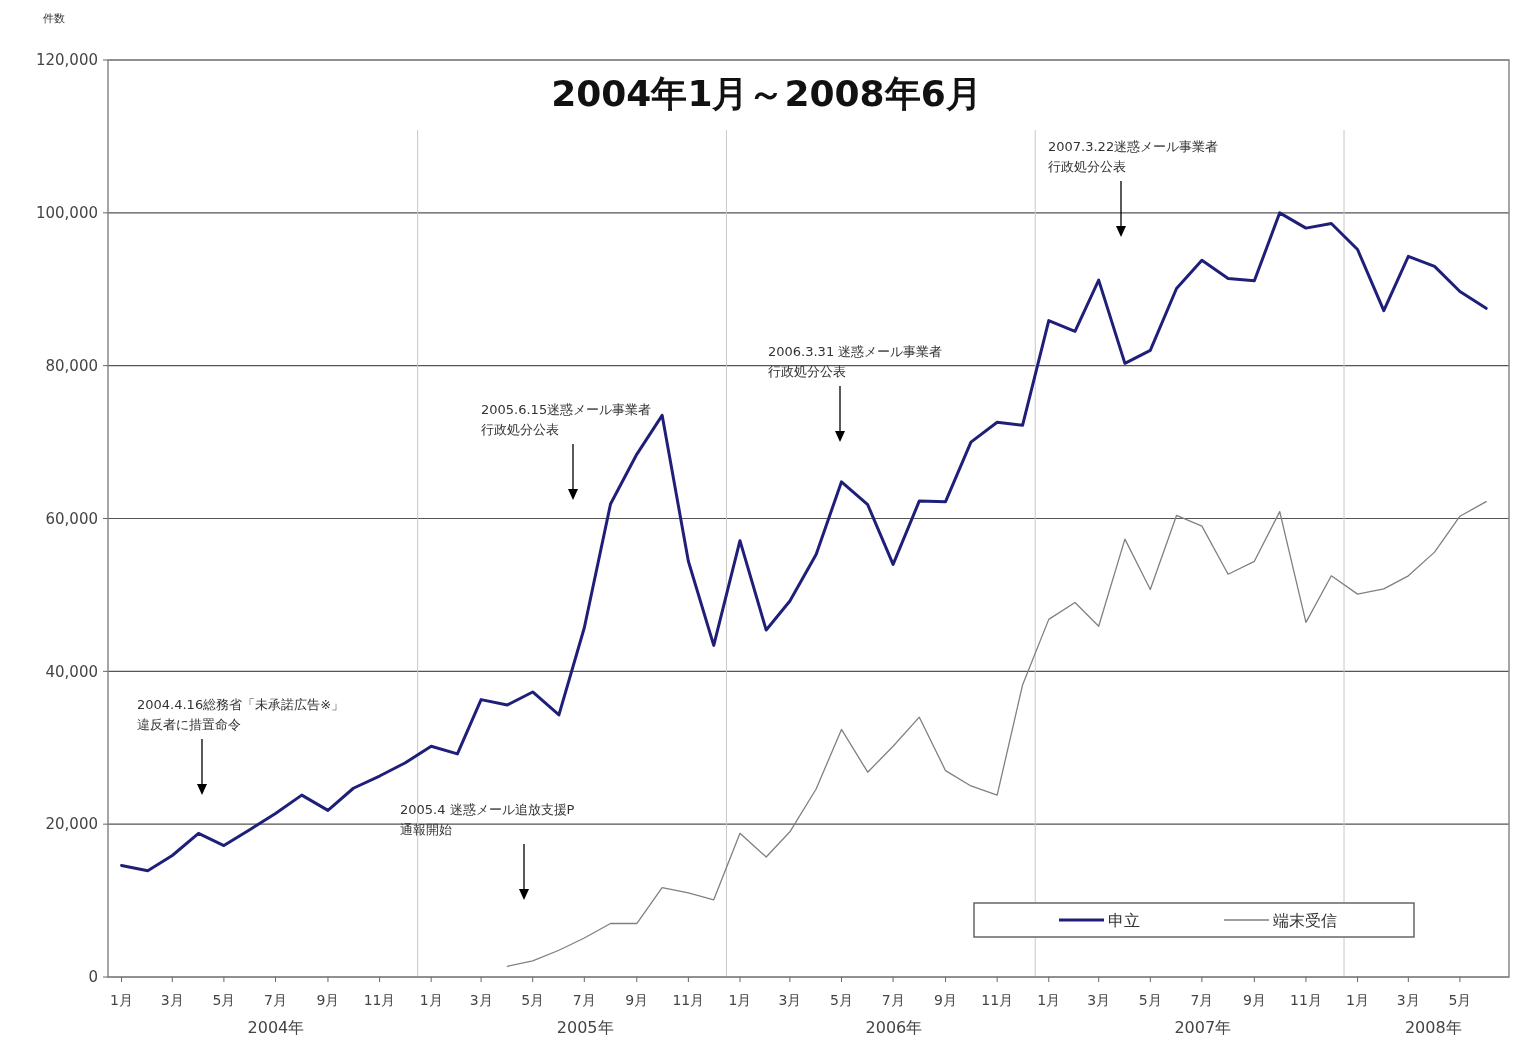  What do you see at coordinates (71, 518) in the screenshot?
I see `y-tick-label: 60,000` at bounding box center [71, 518].